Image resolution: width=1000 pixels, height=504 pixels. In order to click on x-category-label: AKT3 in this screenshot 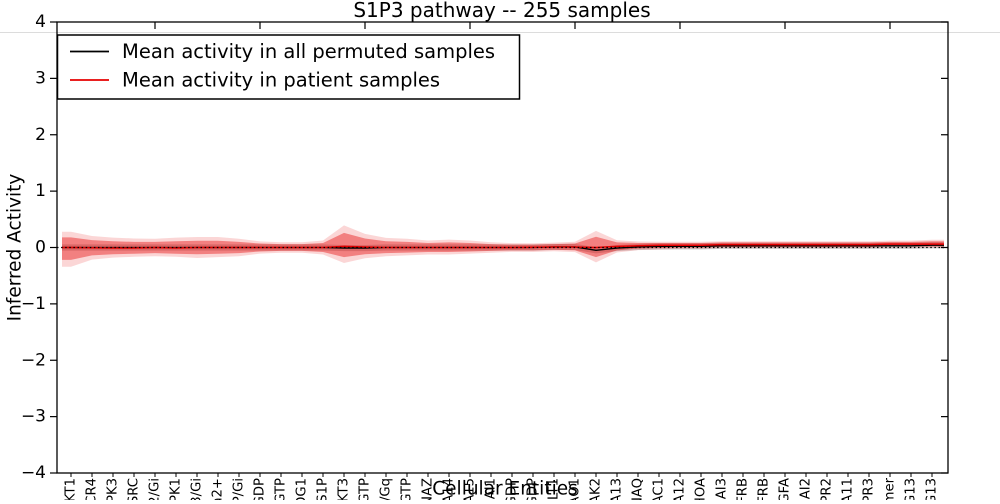, I will do `click(344, 489)`.